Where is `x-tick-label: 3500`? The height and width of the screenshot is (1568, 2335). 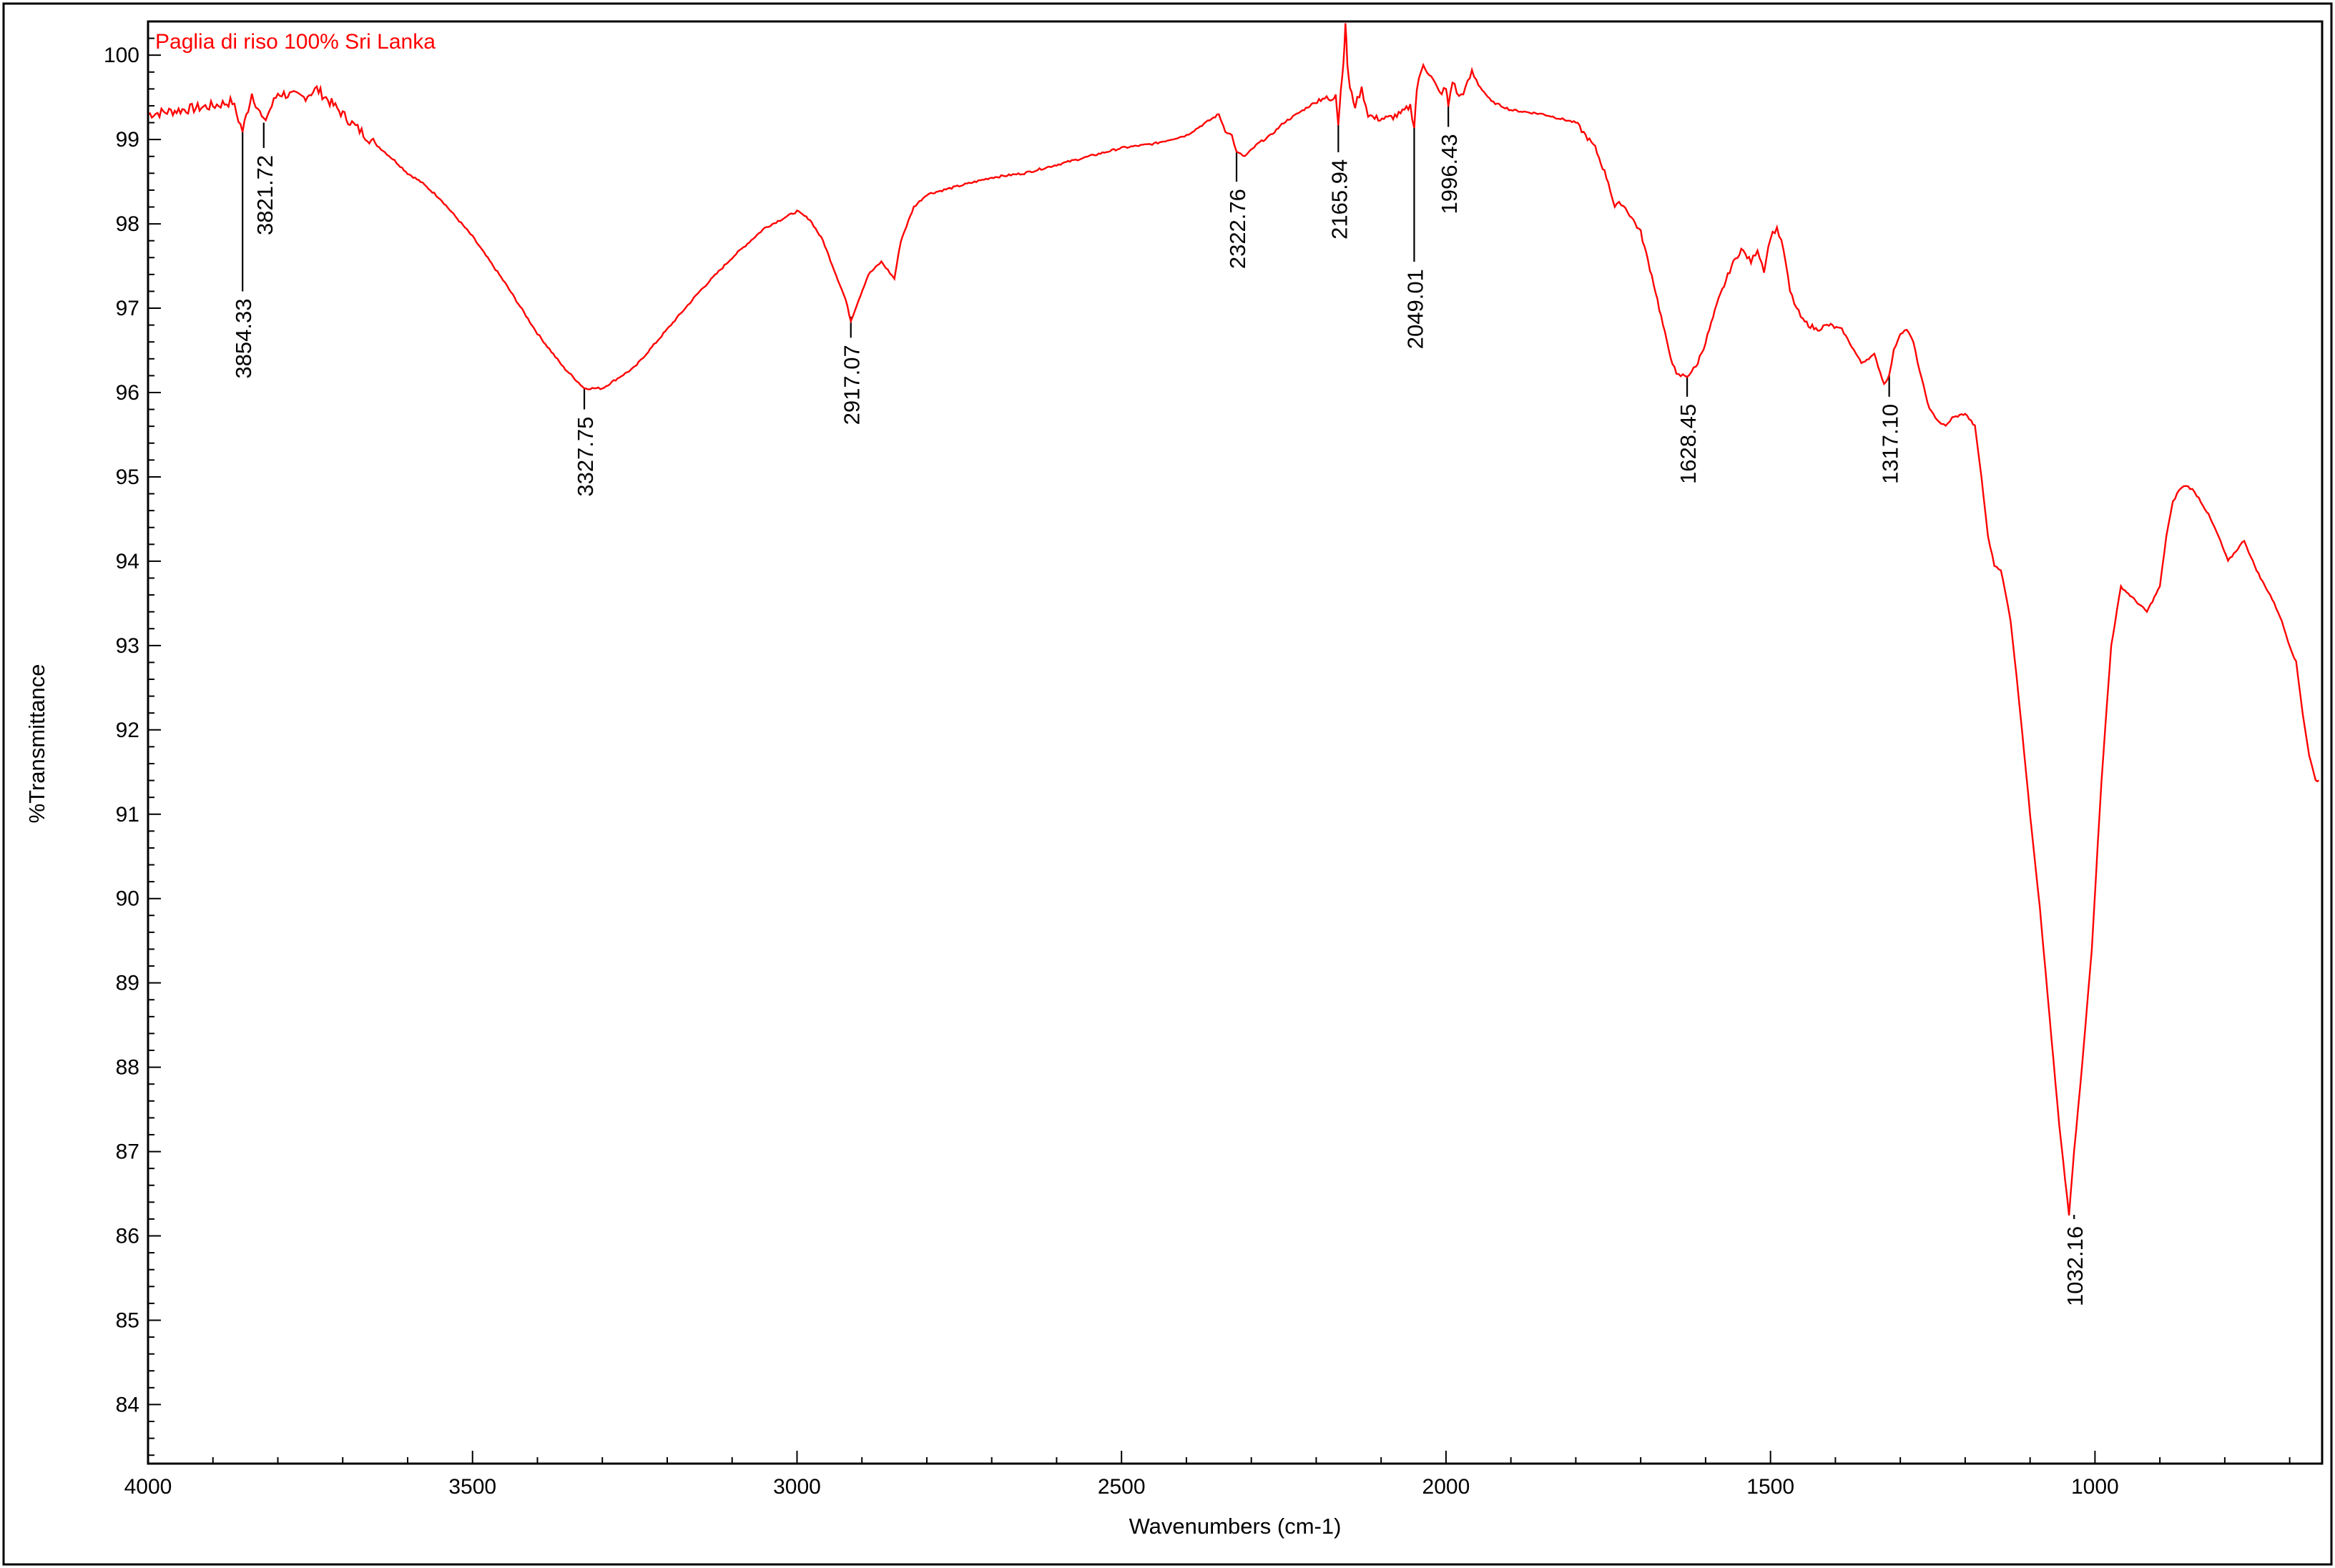 x-tick-label: 3500 is located at coordinates (472, 1487).